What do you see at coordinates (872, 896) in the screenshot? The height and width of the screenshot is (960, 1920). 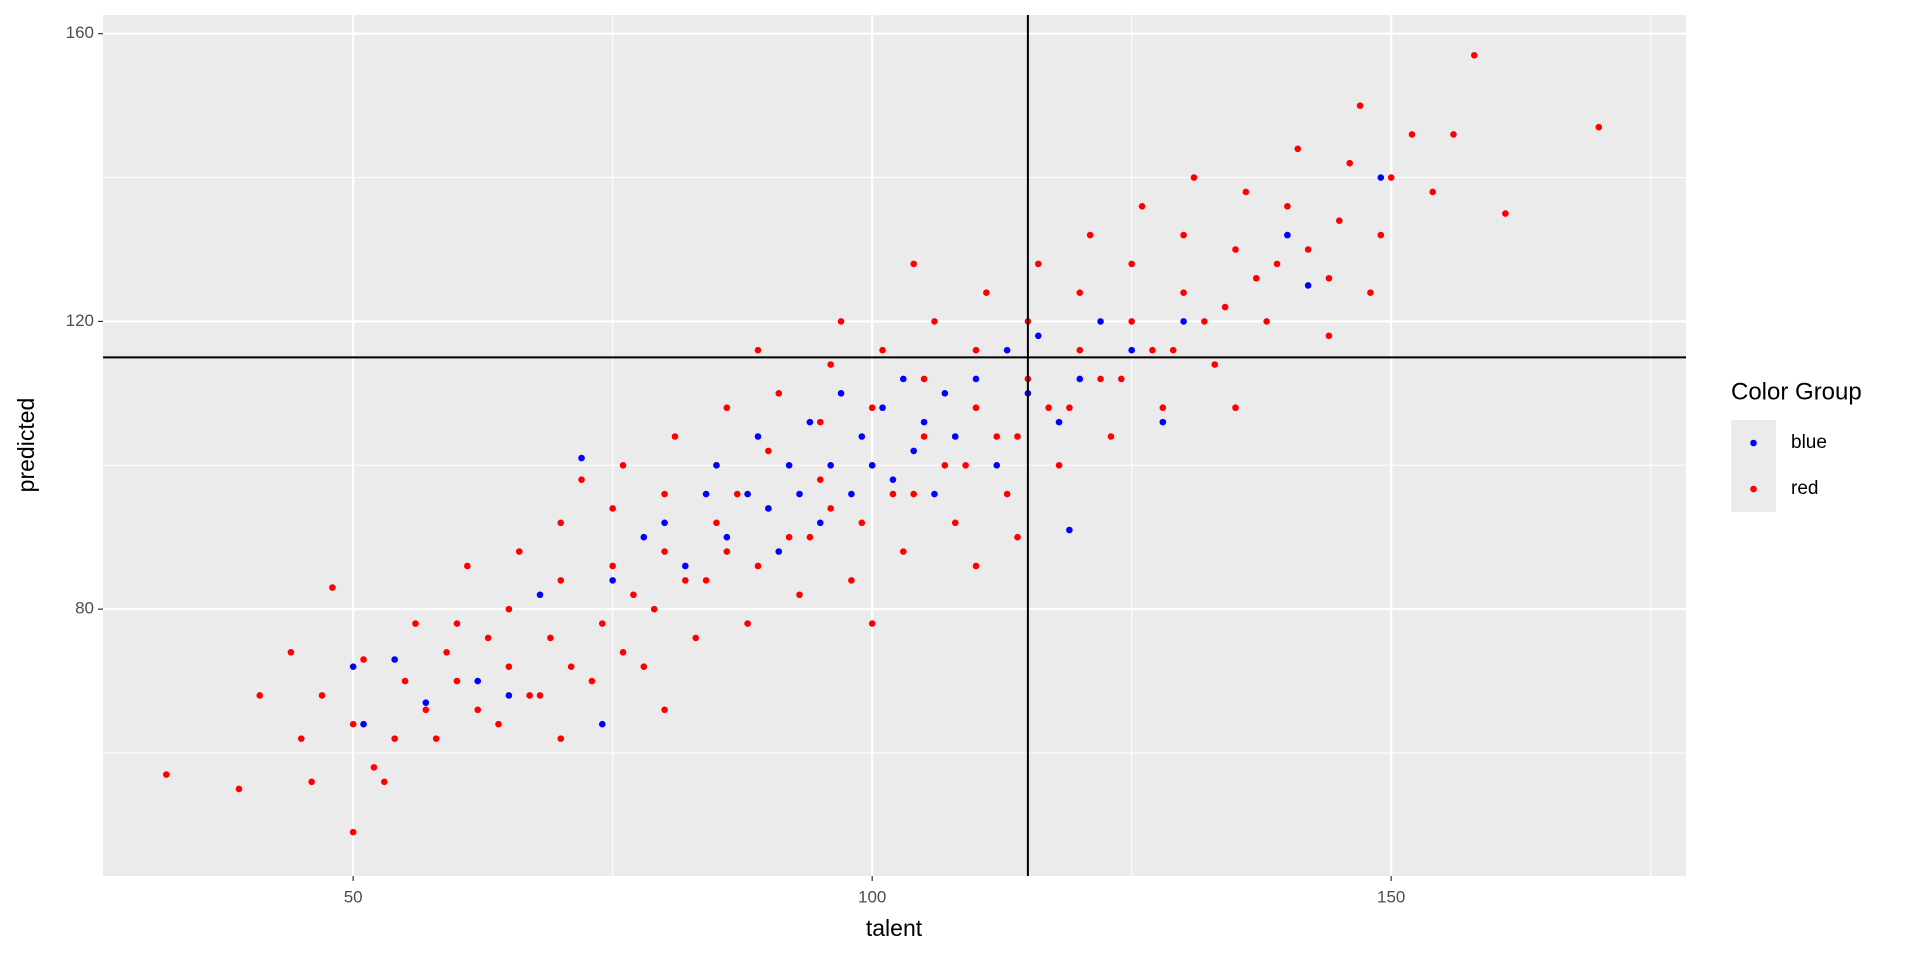 I see `x-tick-label: 100` at bounding box center [872, 896].